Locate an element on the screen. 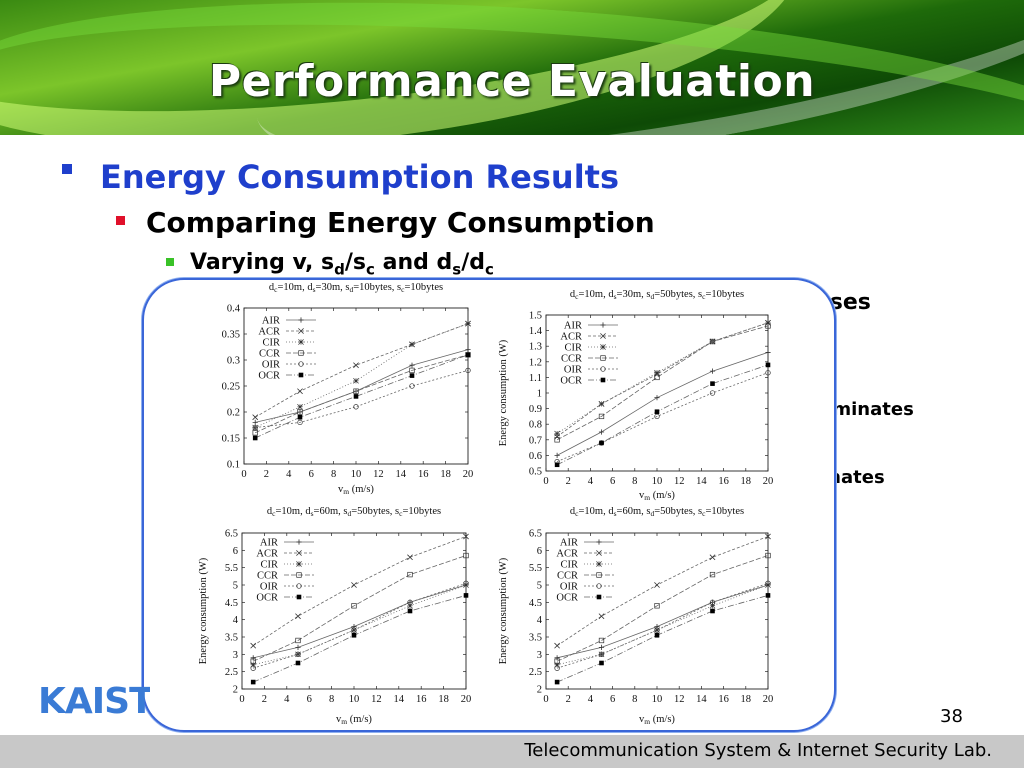  y-tick-label: 1.4 is located at coordinates (536, 331).